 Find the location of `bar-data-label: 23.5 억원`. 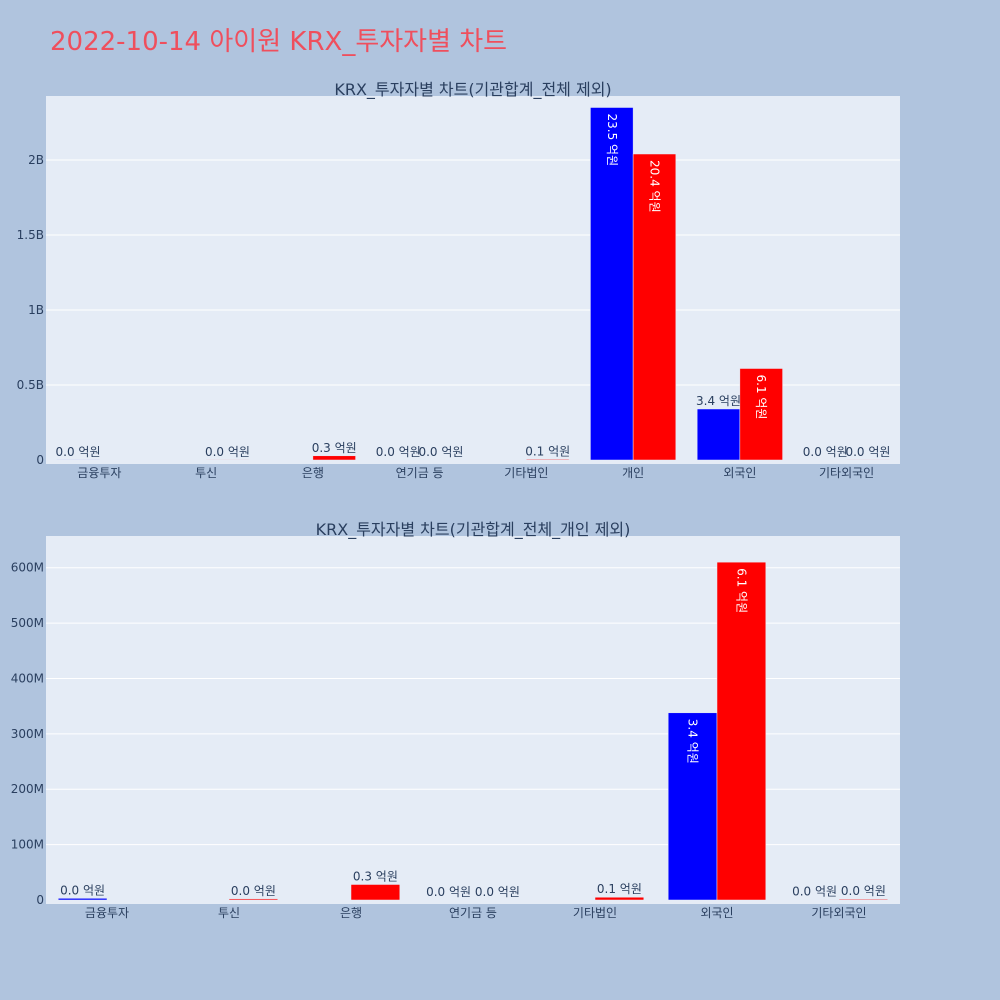

bar-data-label: 23.5 억원 is located at coordinates (612, 140).